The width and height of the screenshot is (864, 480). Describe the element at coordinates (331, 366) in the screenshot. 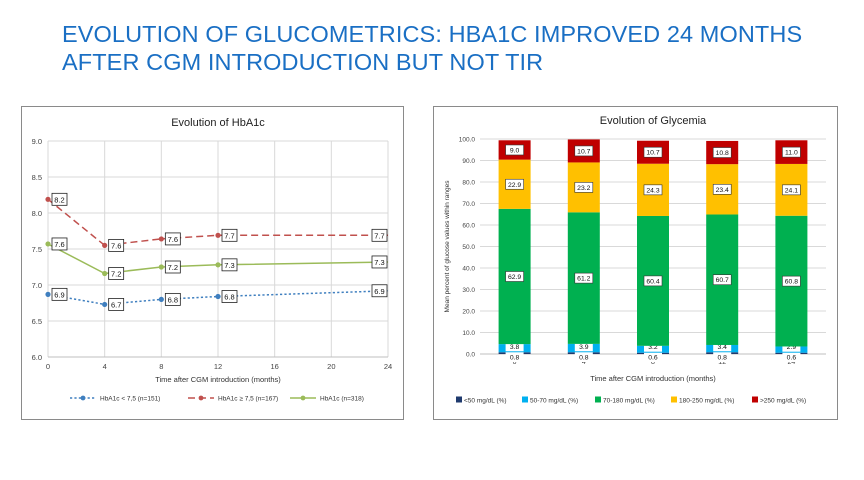

I see `x-tick-label: 20` at that location.